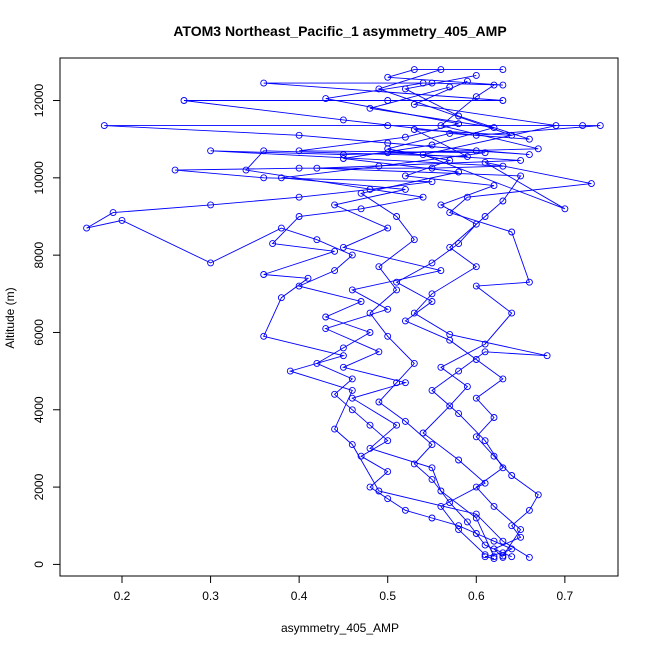  What do you see at coordinates (39, 254) in the screenshot?
I see `y-tick-label: 8000` at bounding box center [39, 254].